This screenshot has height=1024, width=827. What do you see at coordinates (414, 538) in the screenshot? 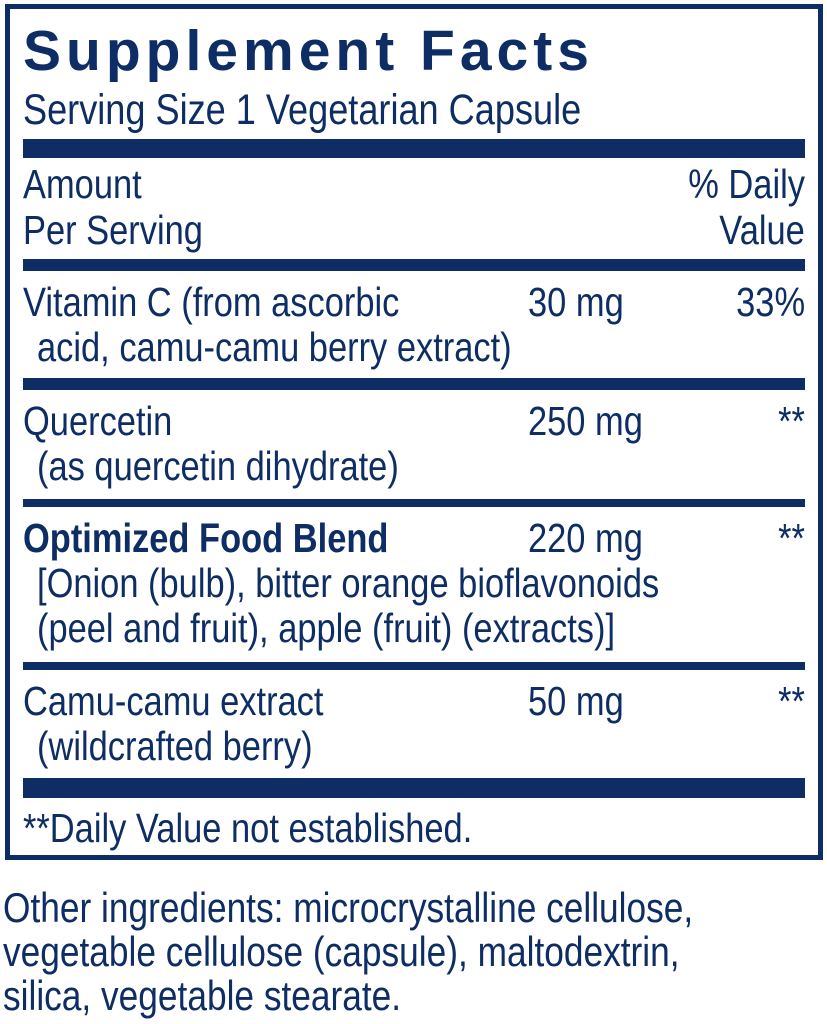
I see `row-line: Optimized Food Blend 220 mg **` at bounding box center [414, 538].